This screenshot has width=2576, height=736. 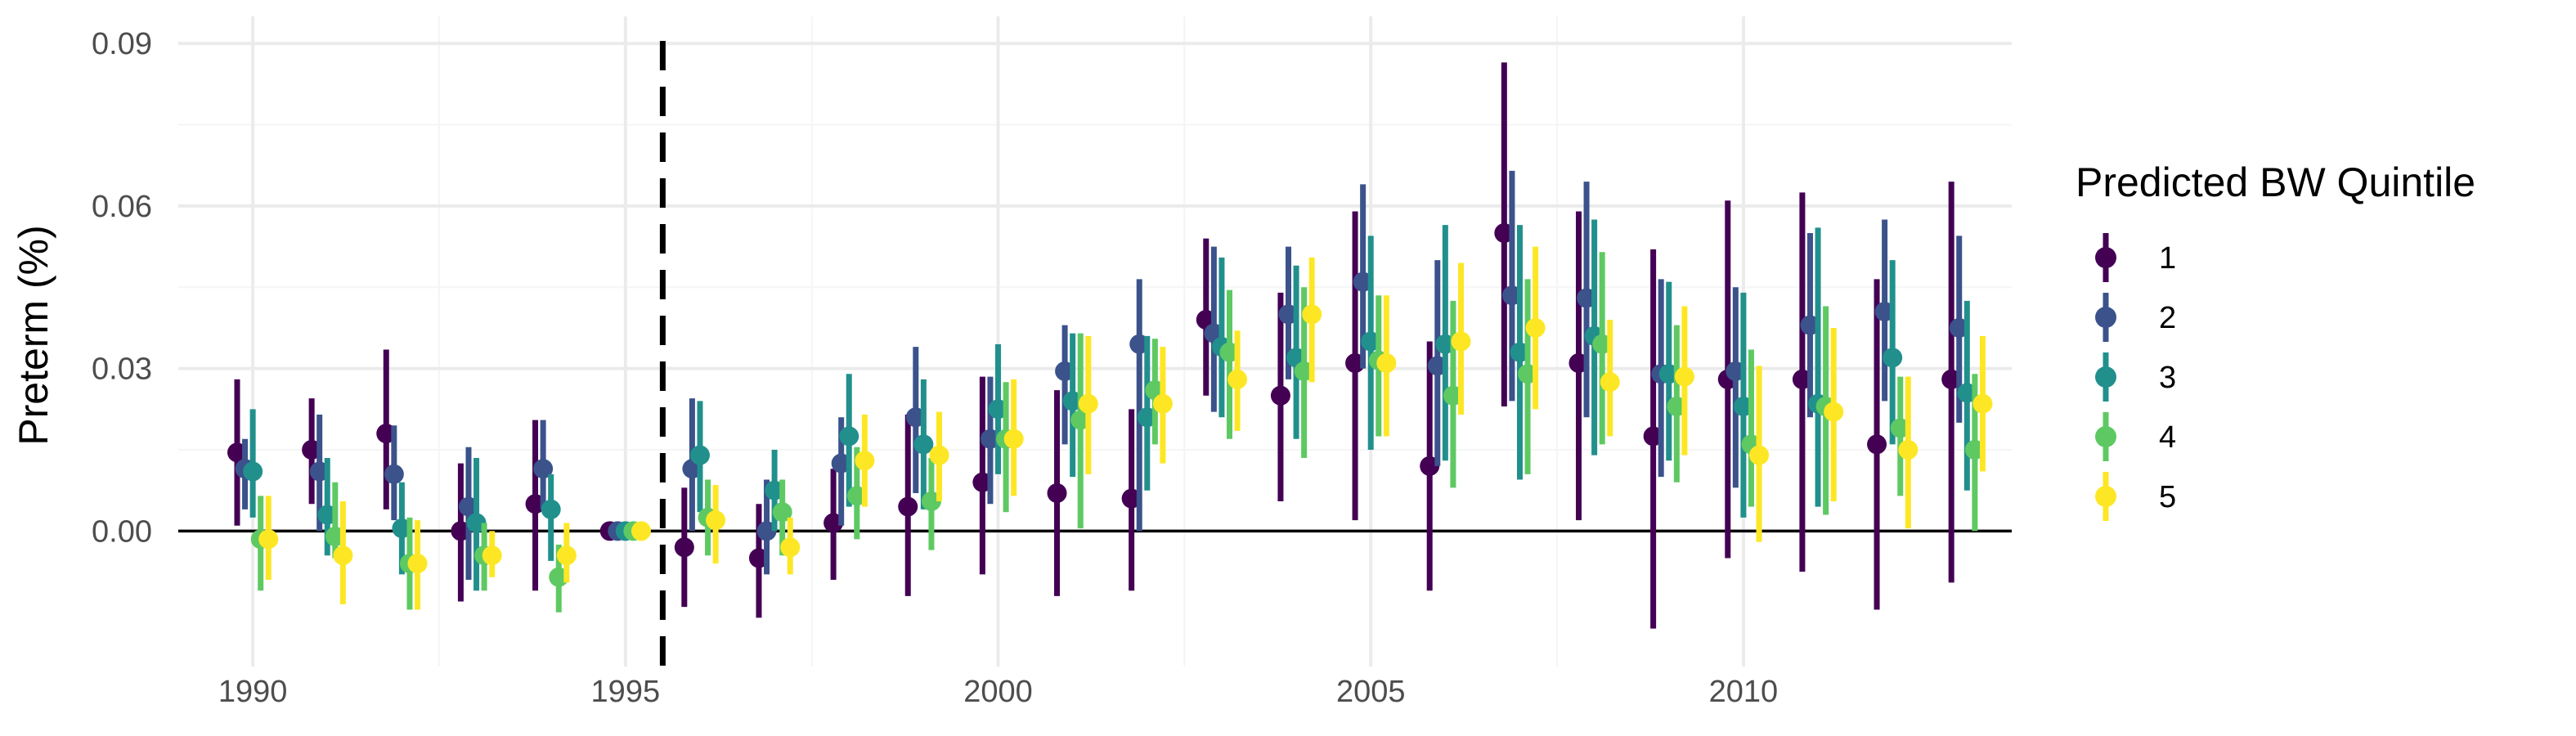 I want to click on legend-entry-3: 3, so click(x=2135, y=377).